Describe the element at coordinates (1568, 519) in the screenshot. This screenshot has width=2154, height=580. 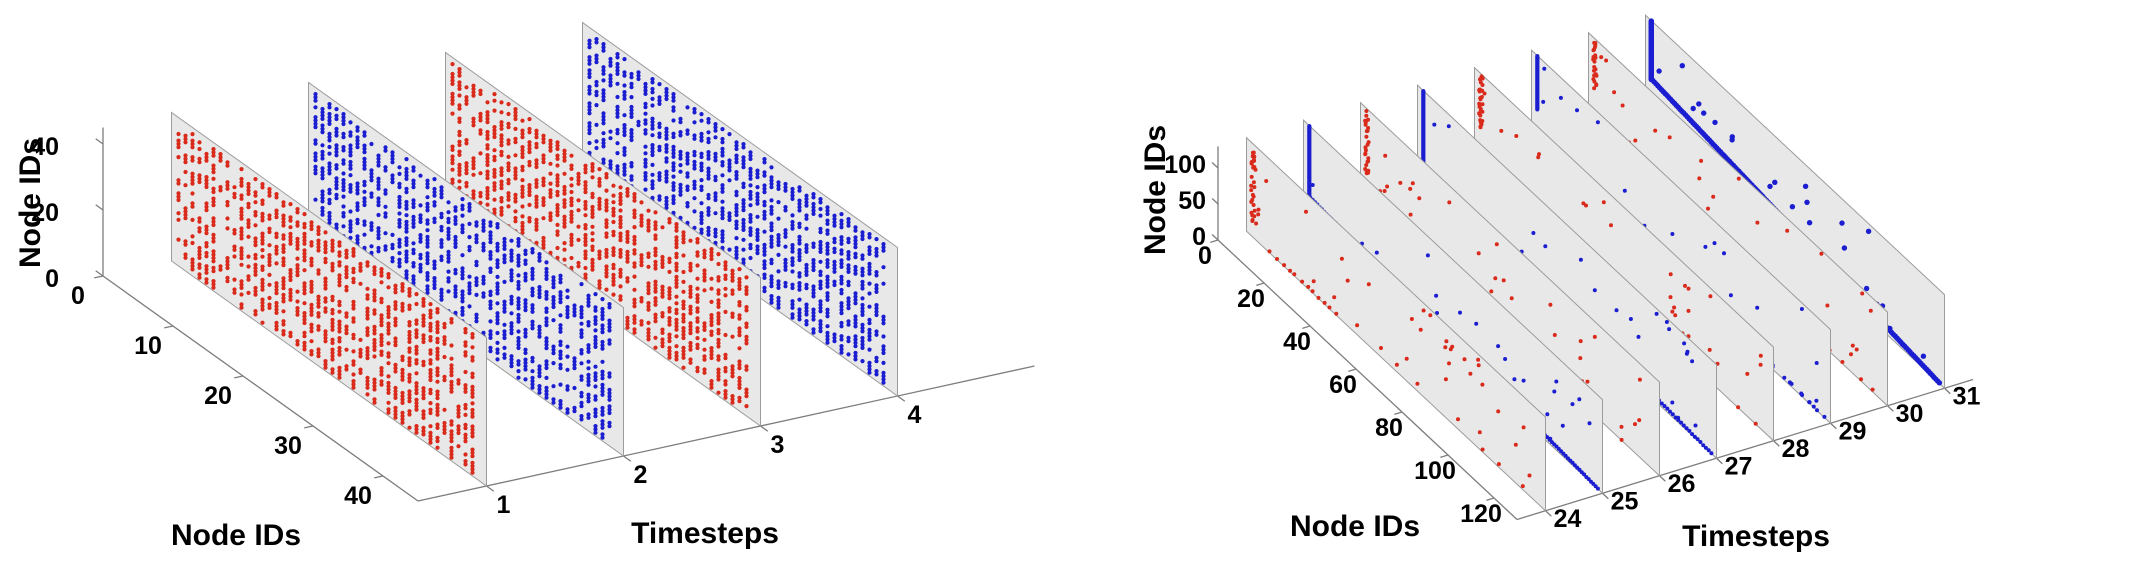
I see `y-tick-label: 24` at that location.